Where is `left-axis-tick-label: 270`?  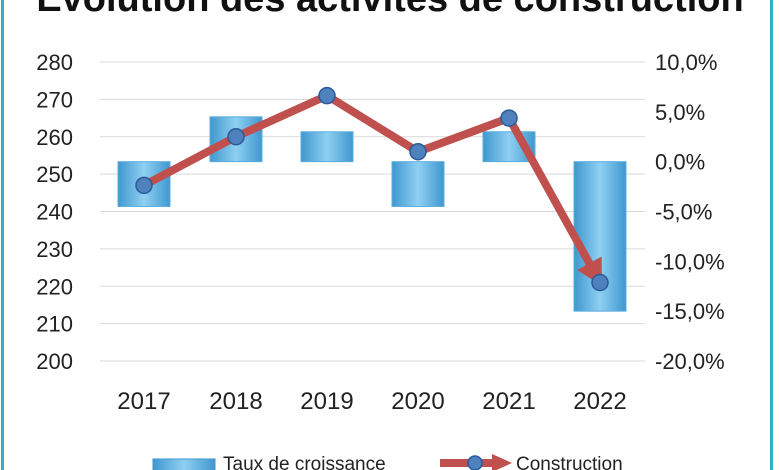 left-axis-tick-label: 270 is located at coordinates (54, 99).